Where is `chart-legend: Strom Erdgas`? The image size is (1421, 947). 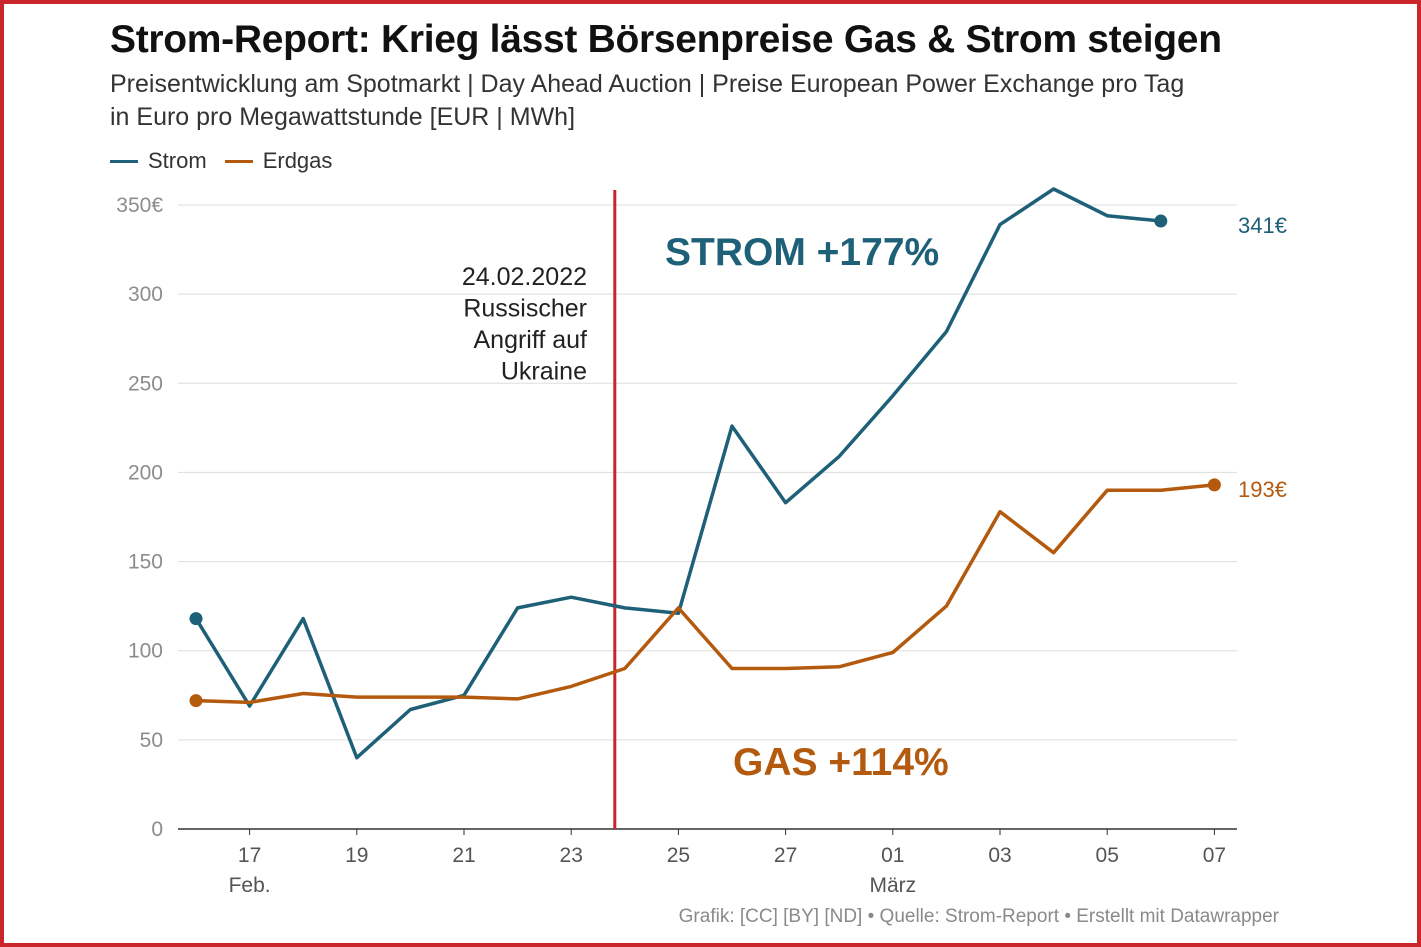
chart-legend: Strom Erdgas is located at coordinates (230, 161).